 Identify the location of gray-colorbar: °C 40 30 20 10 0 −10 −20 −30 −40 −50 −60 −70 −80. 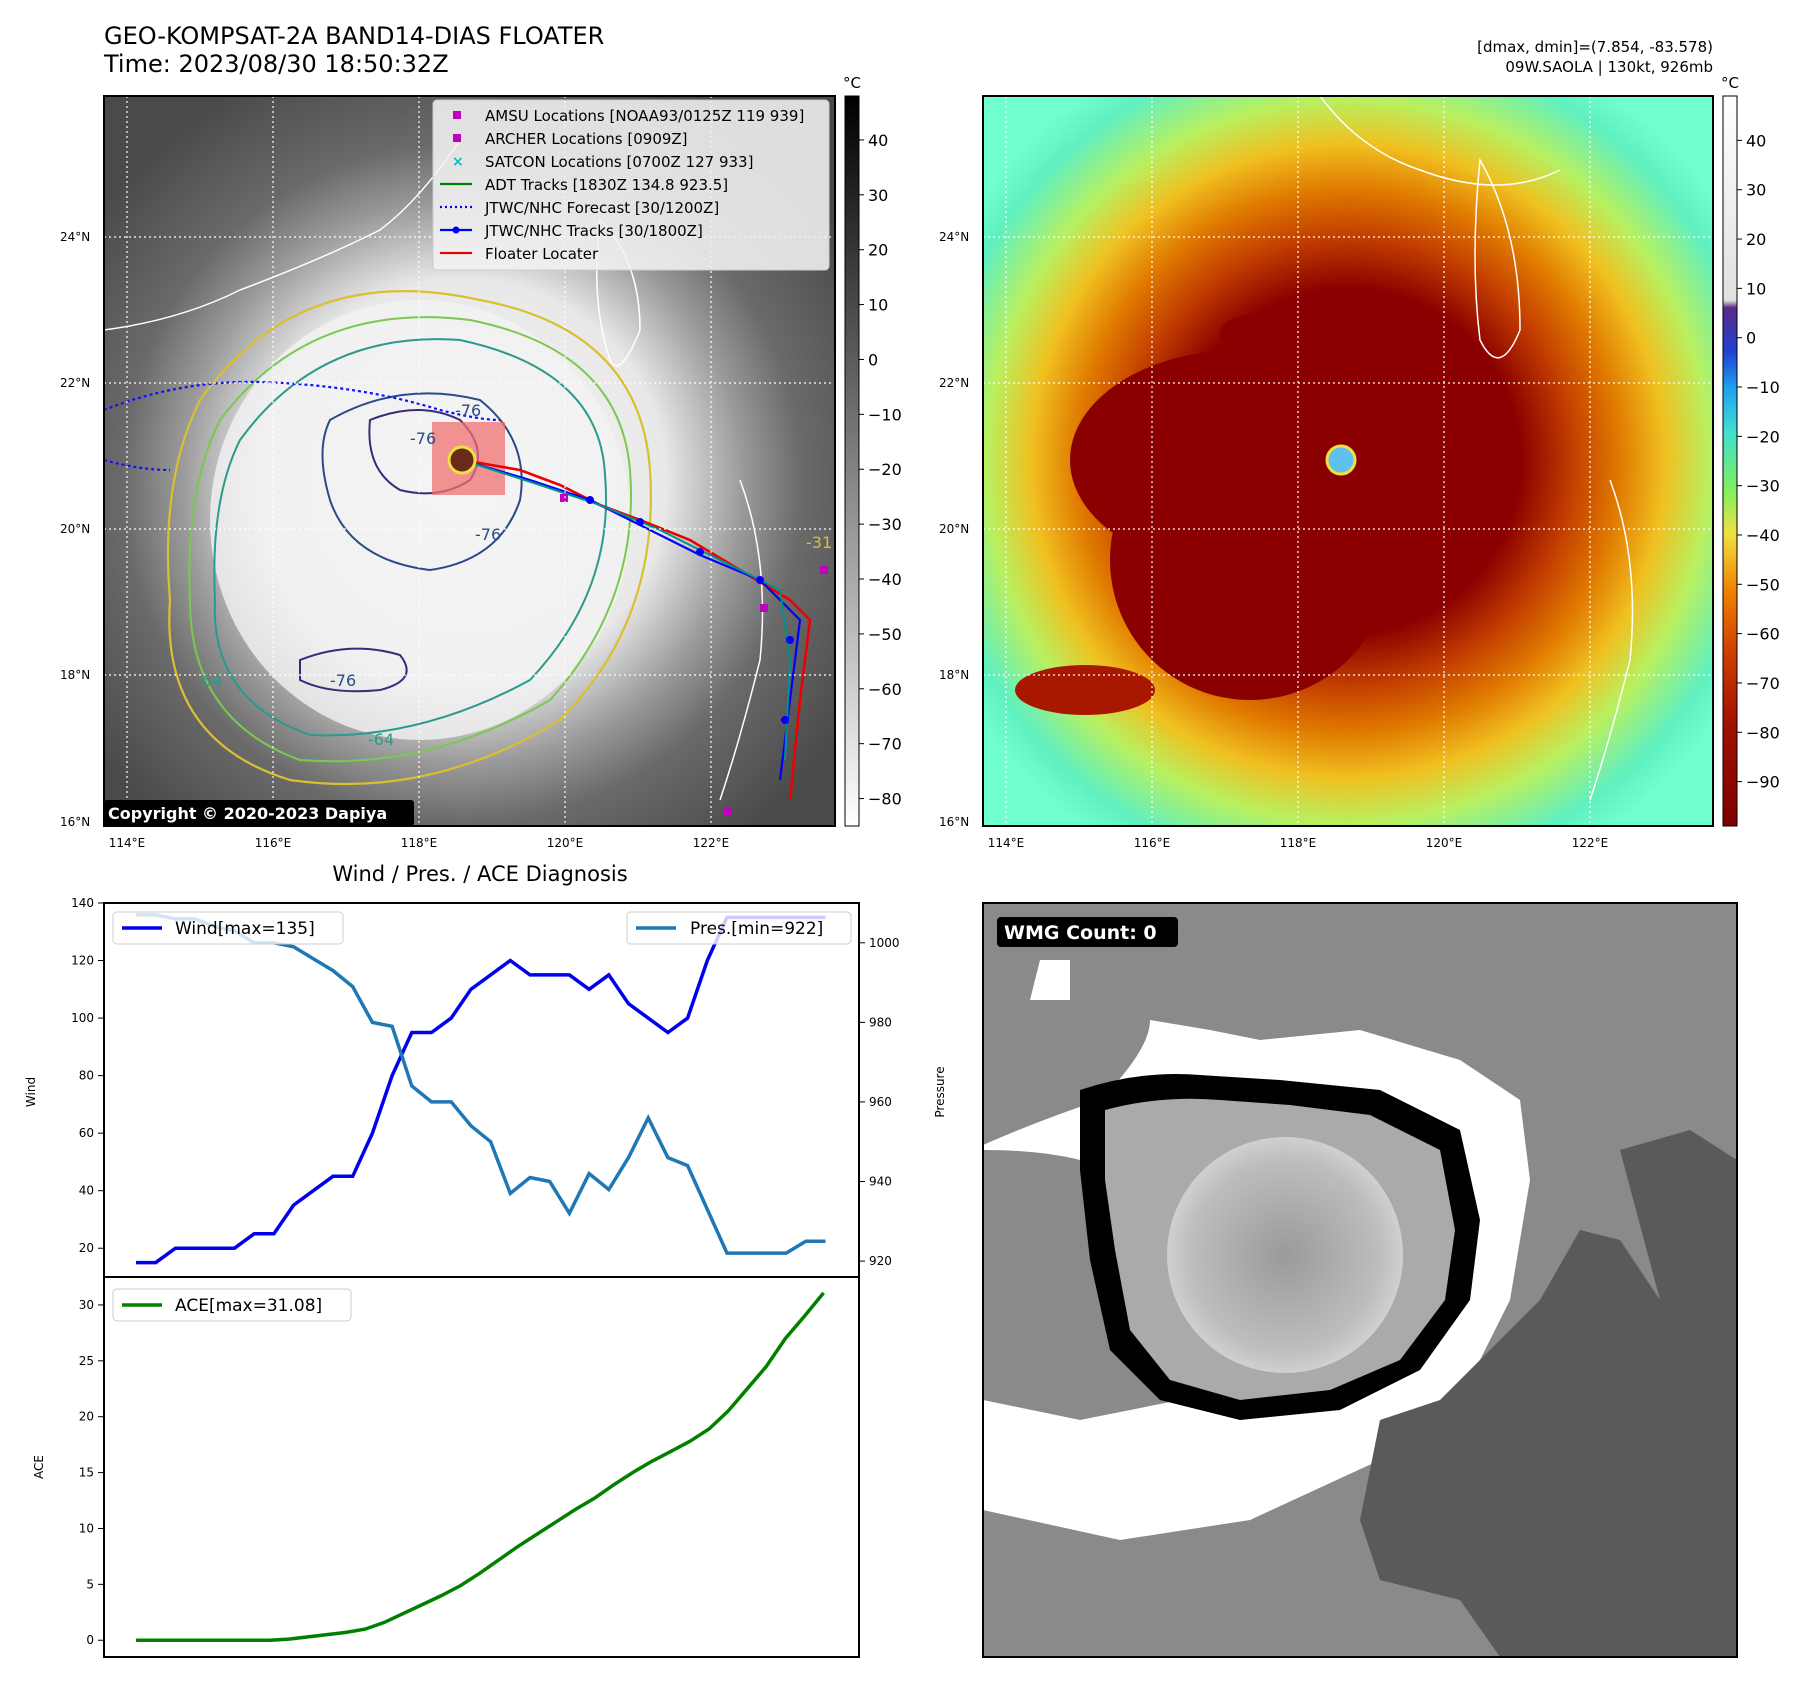
(872, 450).